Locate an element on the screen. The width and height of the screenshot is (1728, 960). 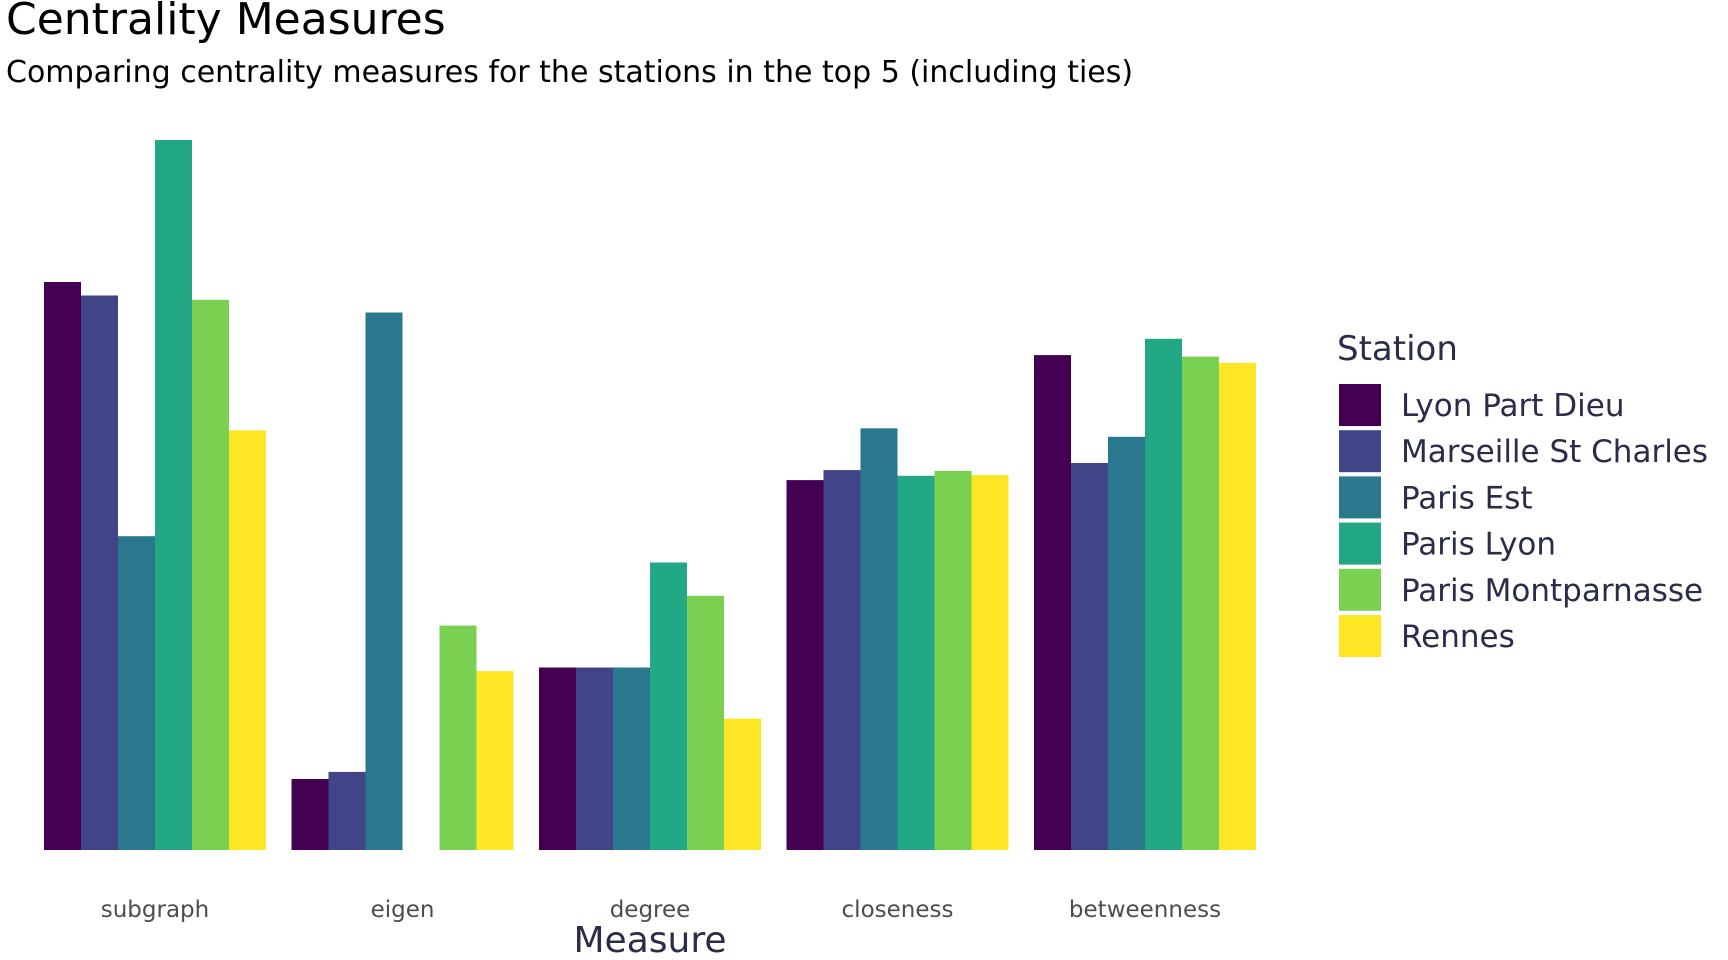
bar-eigen-paris-est is located at coordinates (384, 581).